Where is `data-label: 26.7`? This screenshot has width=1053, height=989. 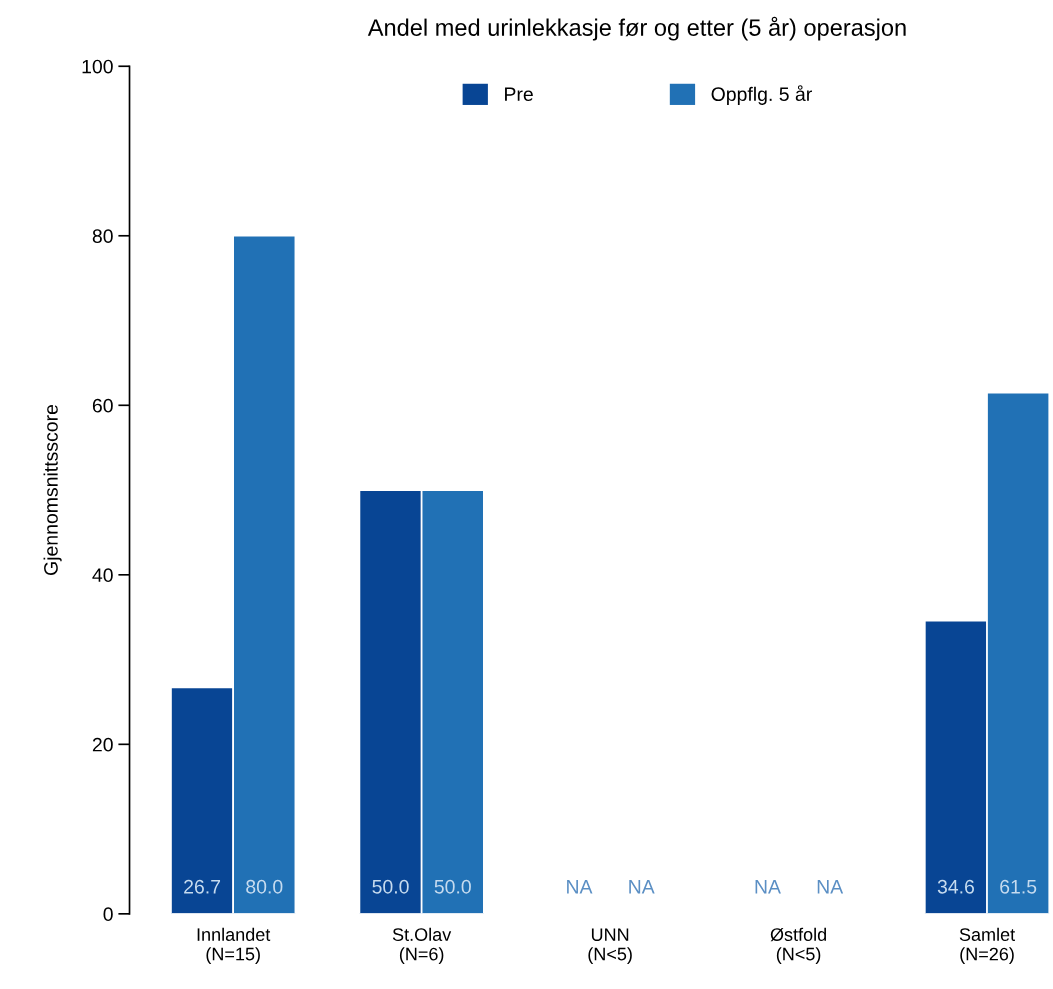
data-label: 26.7 is located at coordinates (202, 886).